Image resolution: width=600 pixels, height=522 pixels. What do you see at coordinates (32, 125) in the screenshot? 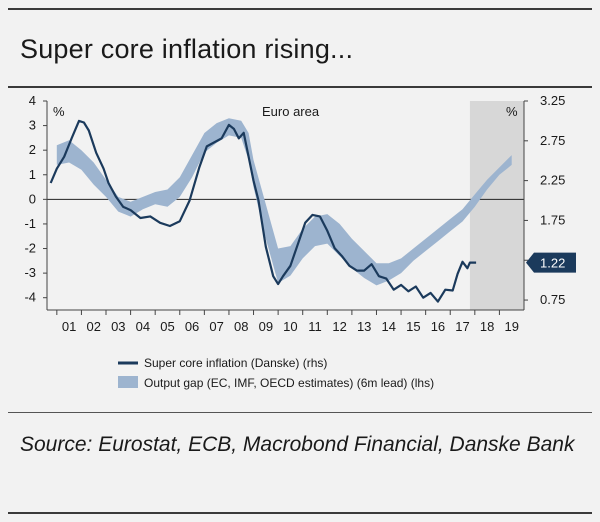
I see `left-tick-label: 3` at bounding box center [32, 125].